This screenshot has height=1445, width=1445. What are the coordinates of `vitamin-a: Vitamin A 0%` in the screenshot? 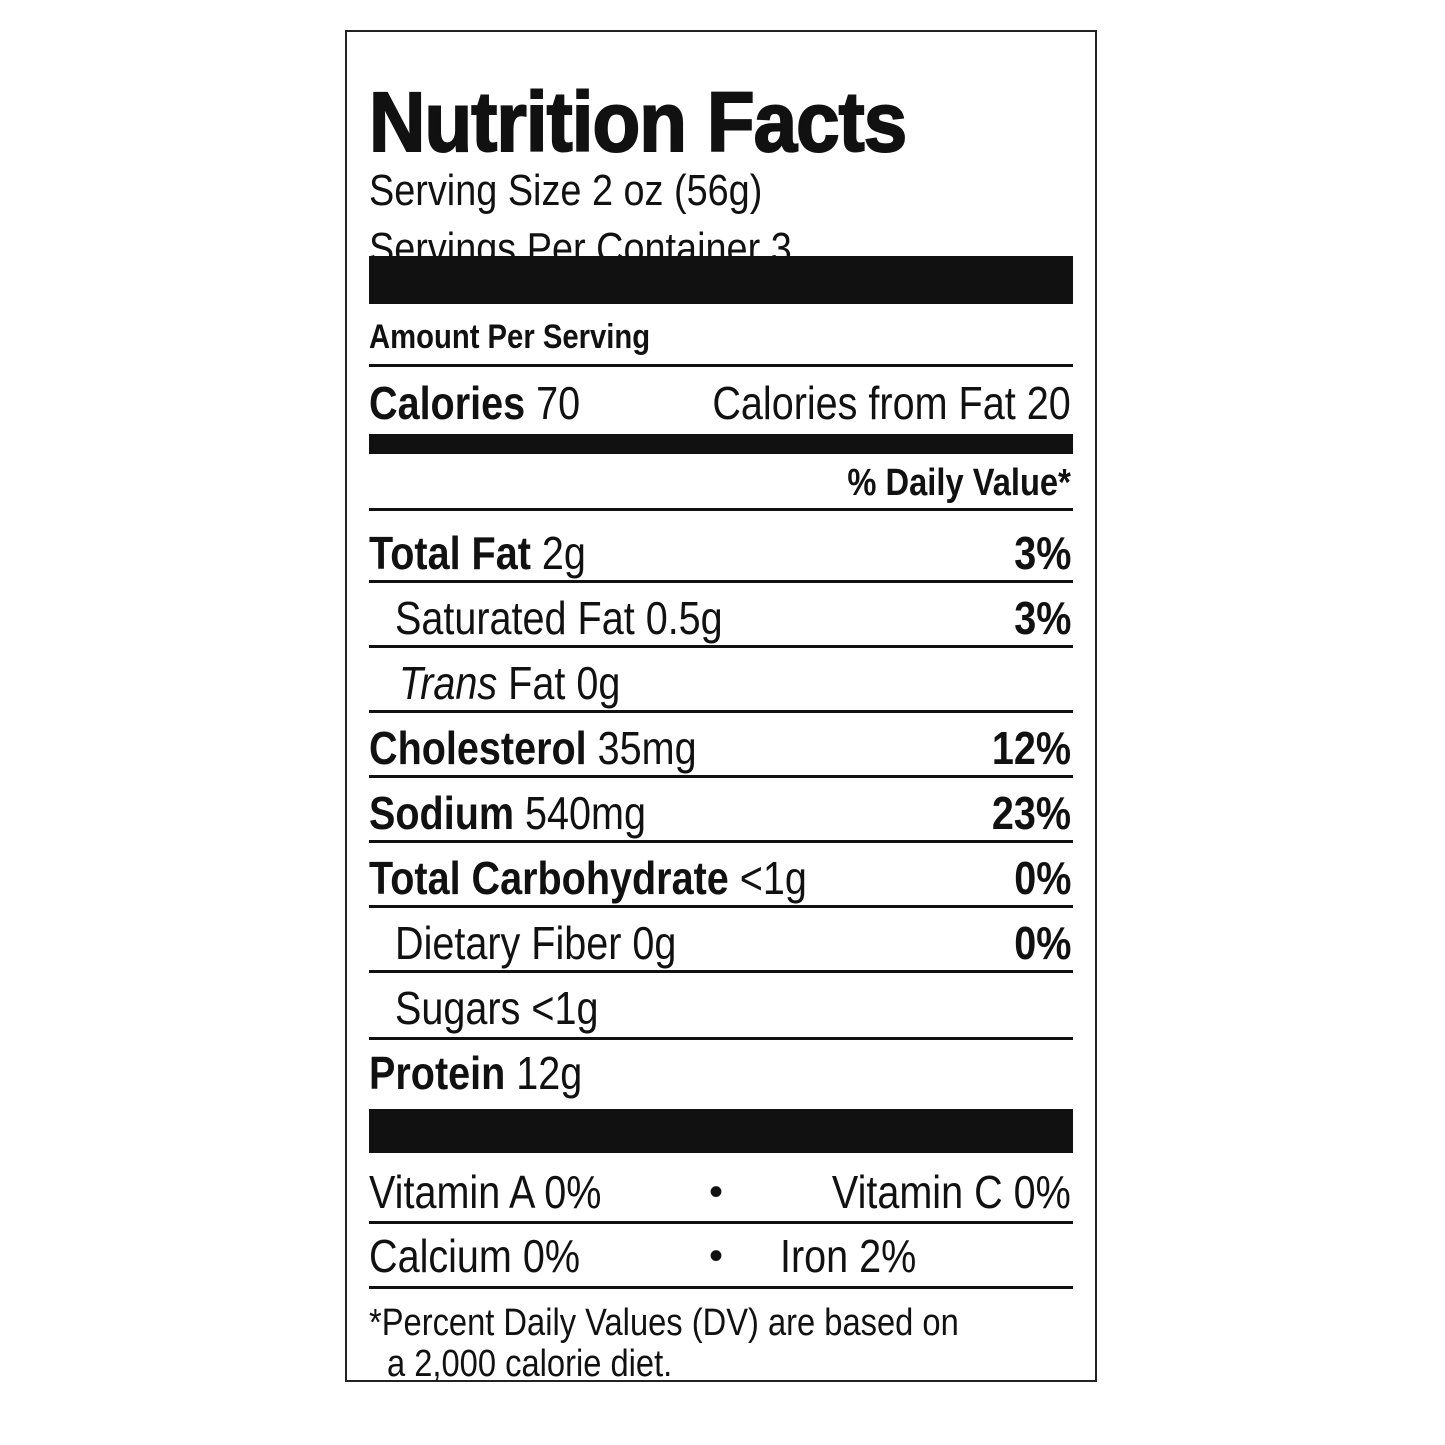 It's located at (485, 1192).